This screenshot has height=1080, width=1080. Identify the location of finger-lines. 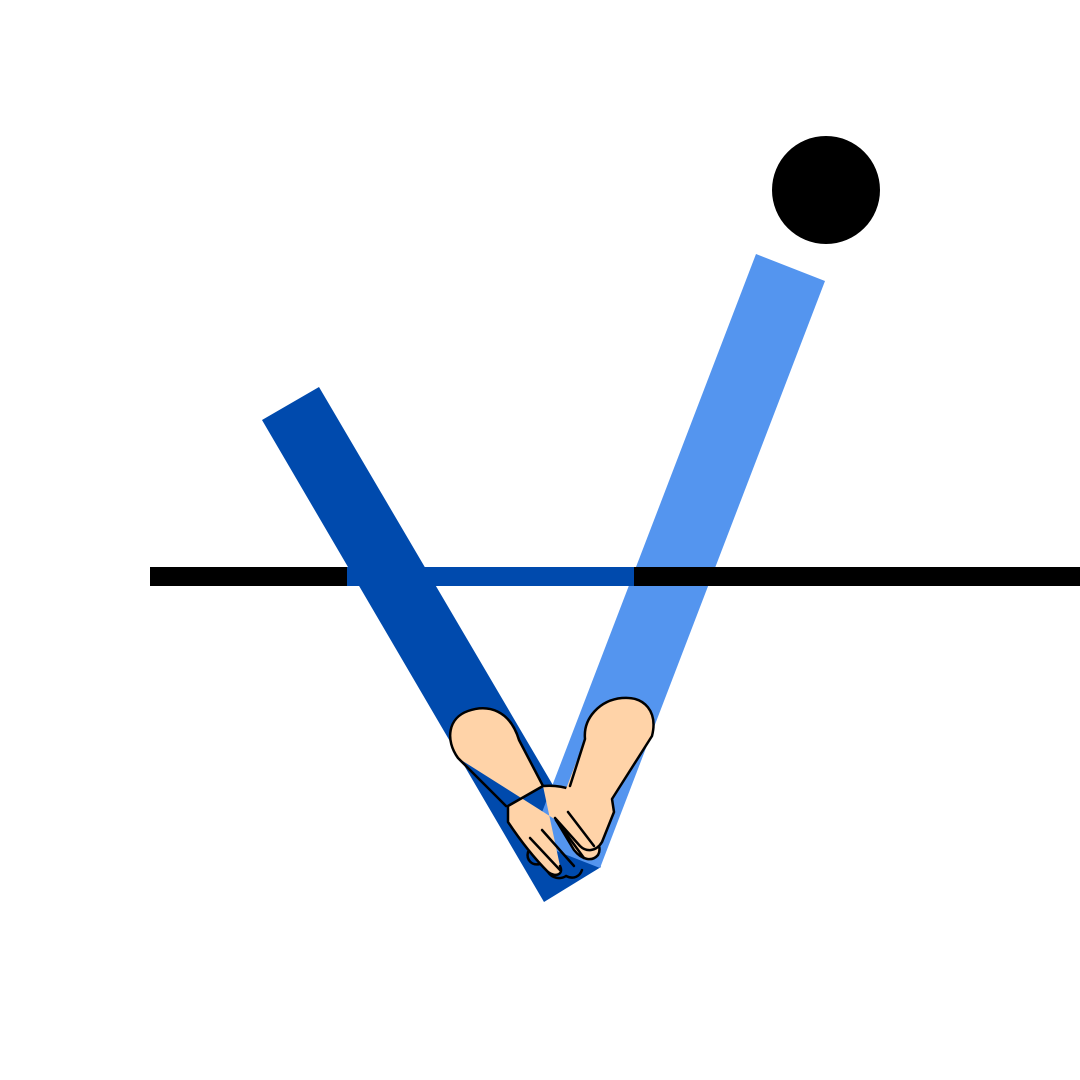
(561, 845).